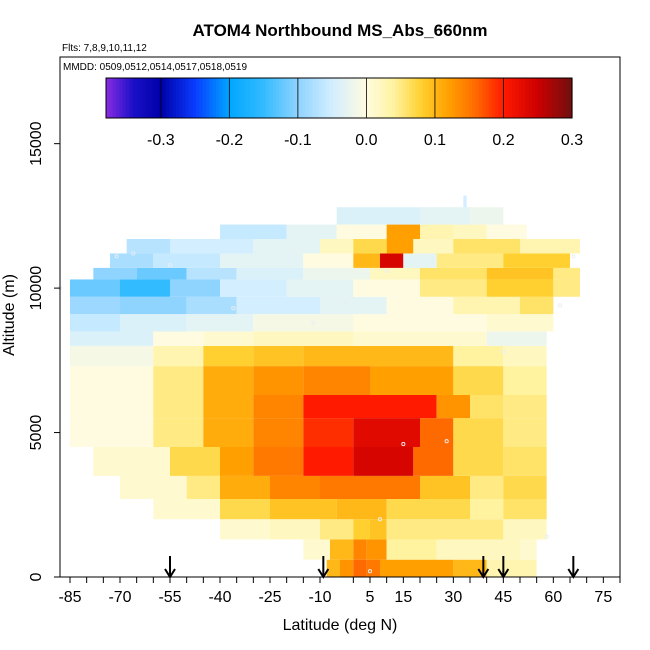 Image resolution: width=650 pixels, height=650 pixels. I want to click on colorbar-tick-label: 0.3, so click(572, 140).